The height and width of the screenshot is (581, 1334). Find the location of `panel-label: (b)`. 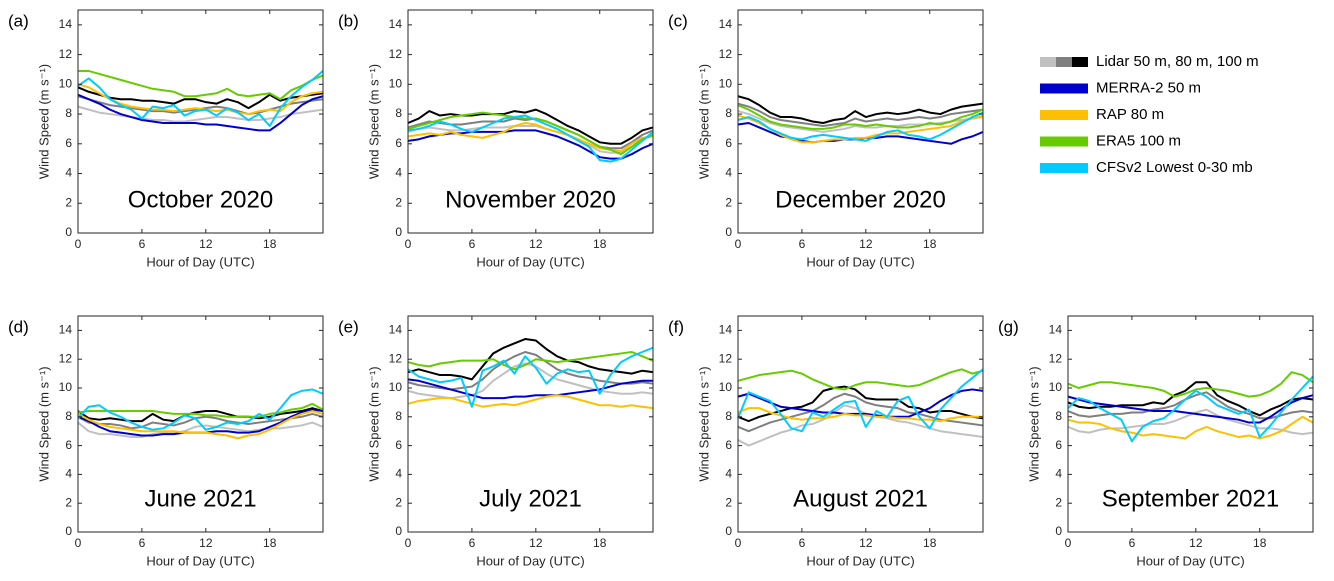

panel-label: (b) is located at coordinates (348, 20).